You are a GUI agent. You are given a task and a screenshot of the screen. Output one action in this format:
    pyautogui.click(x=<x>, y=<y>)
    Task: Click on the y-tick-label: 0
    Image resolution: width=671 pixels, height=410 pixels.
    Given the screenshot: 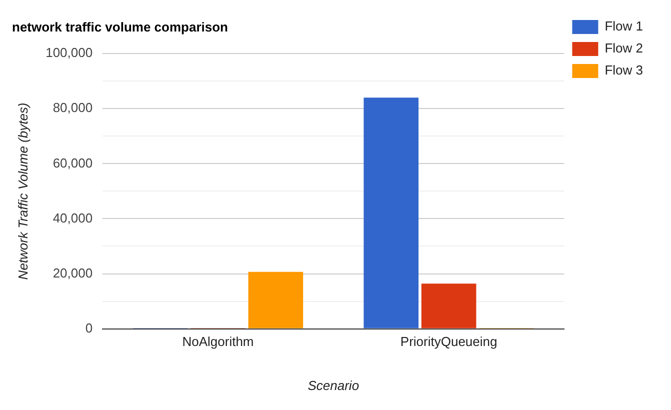 What is the action you would take?
    pyautogui.click(x=89, y=328)
    